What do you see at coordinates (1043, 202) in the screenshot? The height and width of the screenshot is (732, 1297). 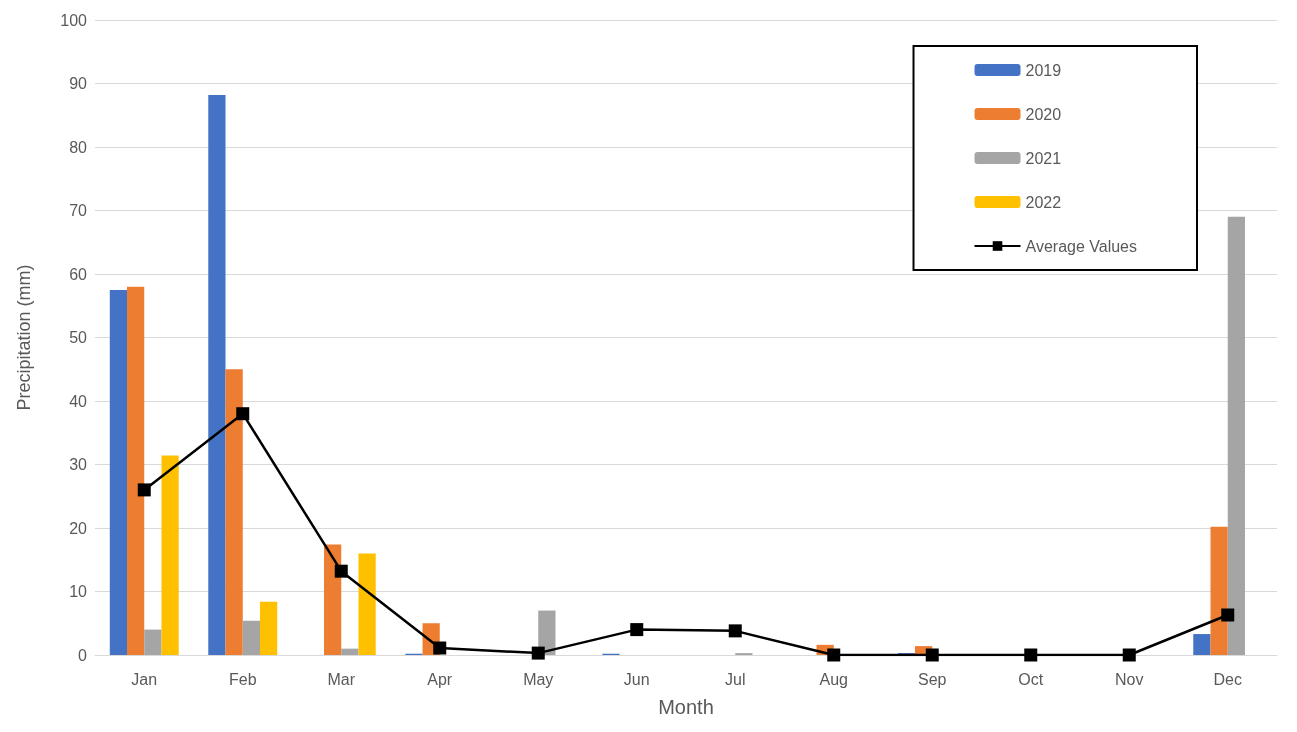 I see `legend-label: 2022` at bounding box center [1043, 202].